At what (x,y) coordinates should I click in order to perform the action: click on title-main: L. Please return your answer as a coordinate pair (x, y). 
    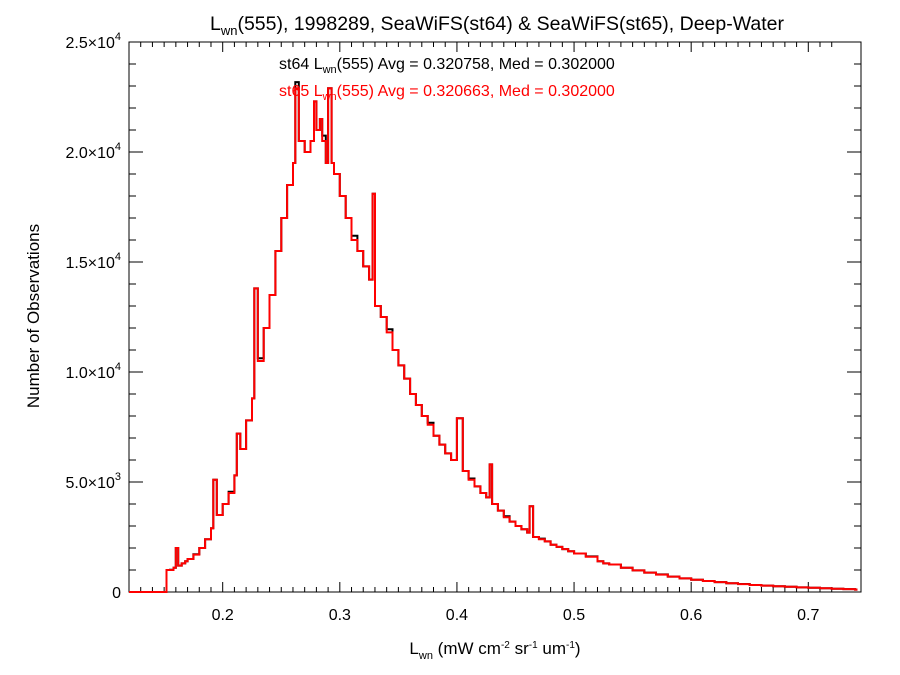
    Looking at the image, I should click on (215, 24).